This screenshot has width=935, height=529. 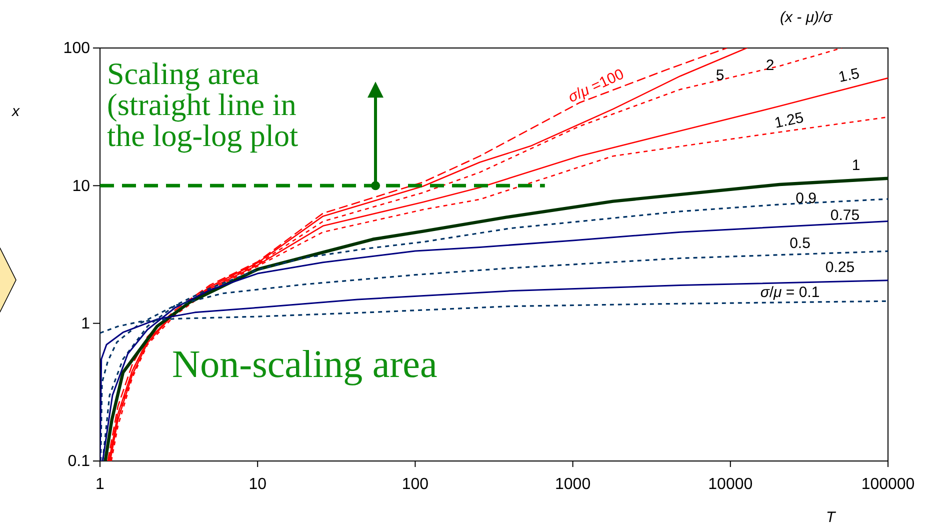 I want to click on annotation: Scaling area (straight line in the log-log plot, so click(x=203, y=104).